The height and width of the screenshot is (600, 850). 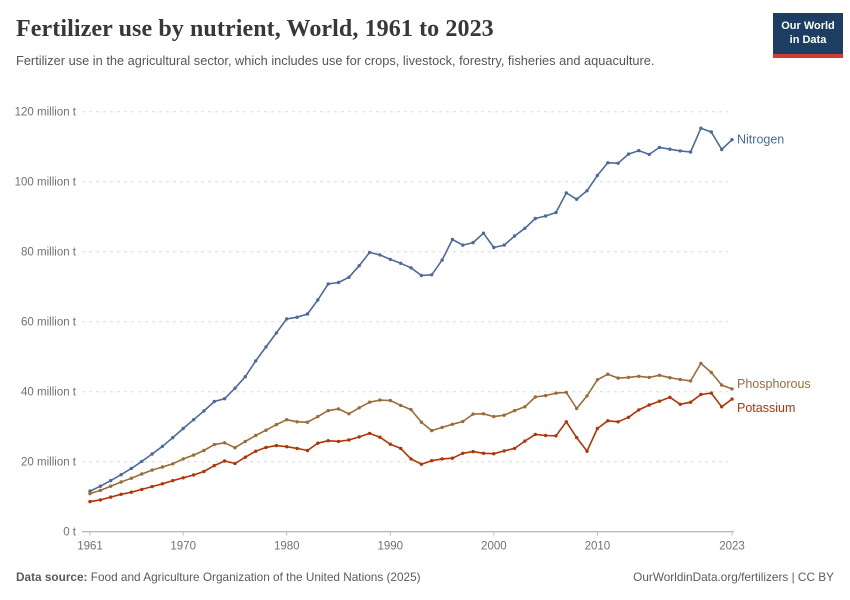 What do you see at coordinates (732, 399) in the screenshot?
I see `potassium-point-2023` at bounding box center [732, 399].